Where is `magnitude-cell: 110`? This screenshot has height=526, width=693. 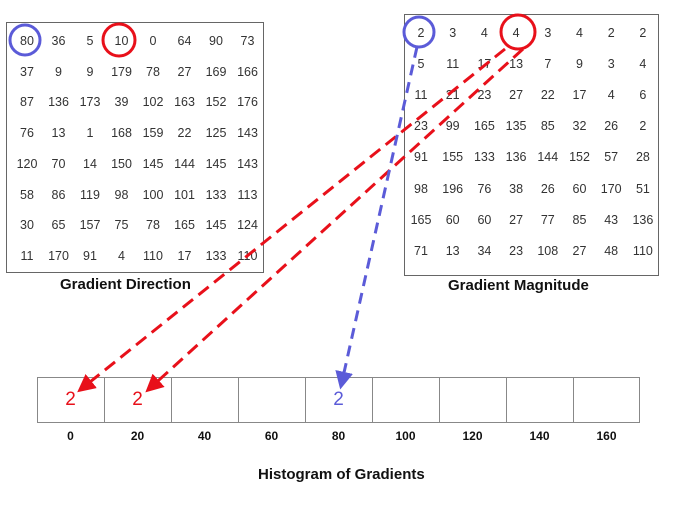 magnitude-cell: 110 is located at coordinates (642, 250).